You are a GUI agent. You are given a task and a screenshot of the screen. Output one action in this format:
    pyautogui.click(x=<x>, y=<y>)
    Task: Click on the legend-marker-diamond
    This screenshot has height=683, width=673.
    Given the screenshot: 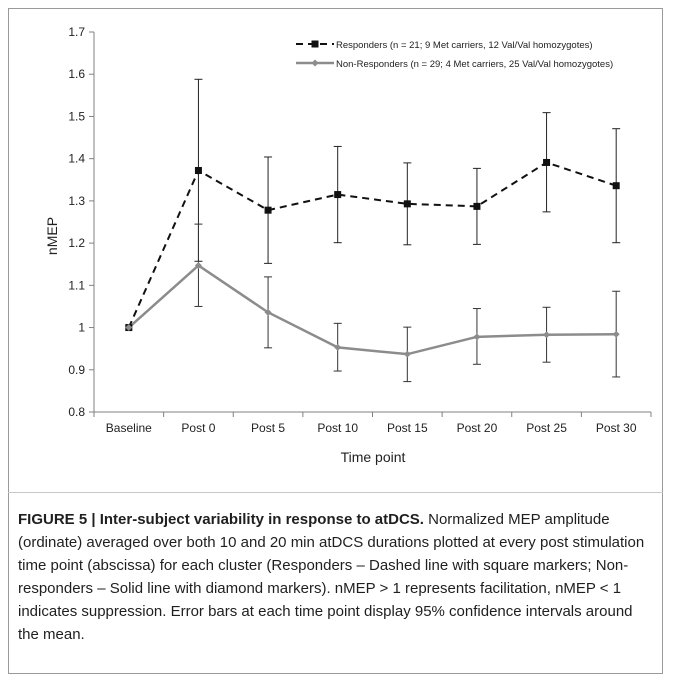 What is the action you would take?
    pyautogui.click(x=315, y=63)
    